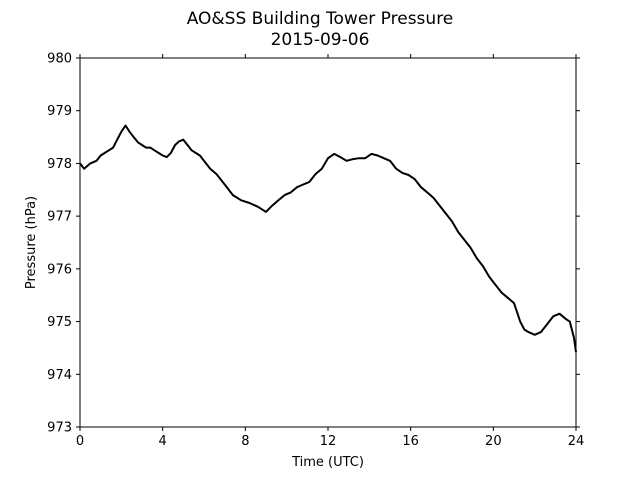 The height and width of the screenshot is (480, 640). What do you see at coordinates (59, 217) in the screenshot?
I see `y-tick-label: 977` at bounding box center [59, 217].